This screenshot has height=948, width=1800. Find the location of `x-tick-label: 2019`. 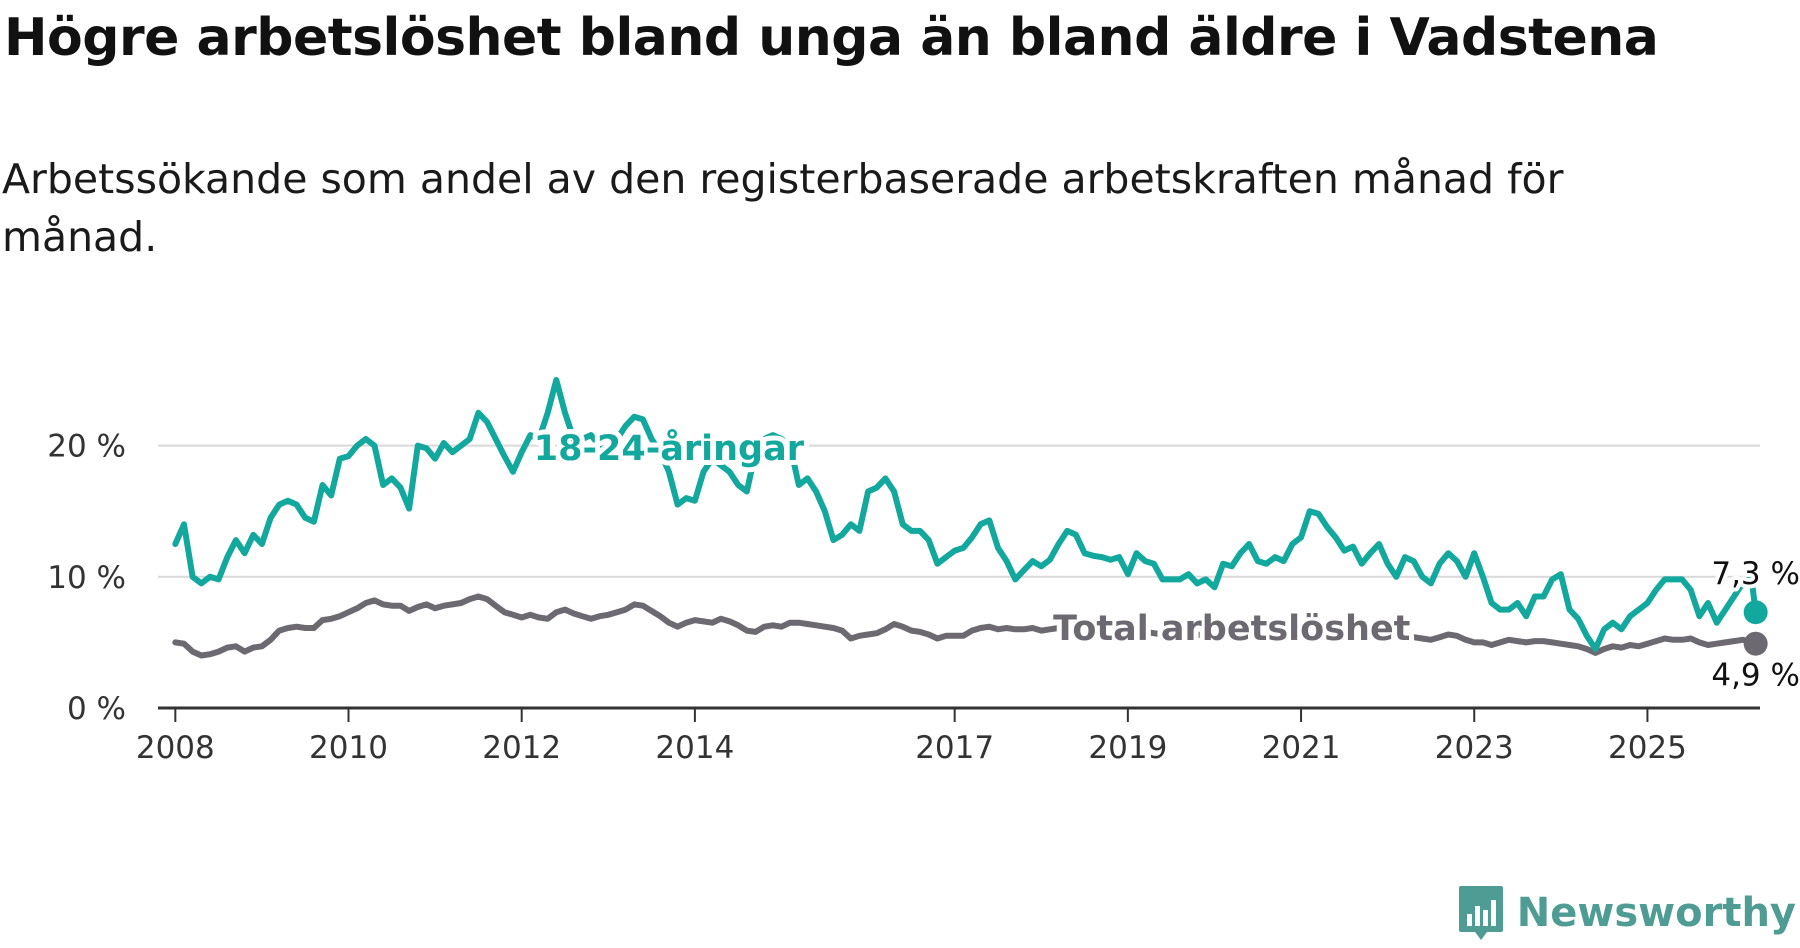

x-tick-label: 2019 is located at coordinates (1127, 748).